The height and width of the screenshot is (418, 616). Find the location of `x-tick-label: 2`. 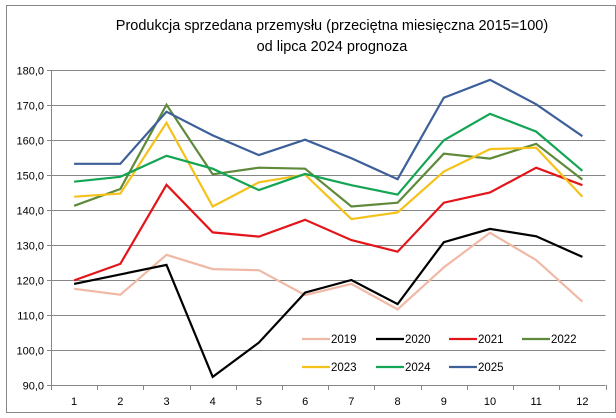

x-tick-label: 2 is located at coordinates (120, 402).